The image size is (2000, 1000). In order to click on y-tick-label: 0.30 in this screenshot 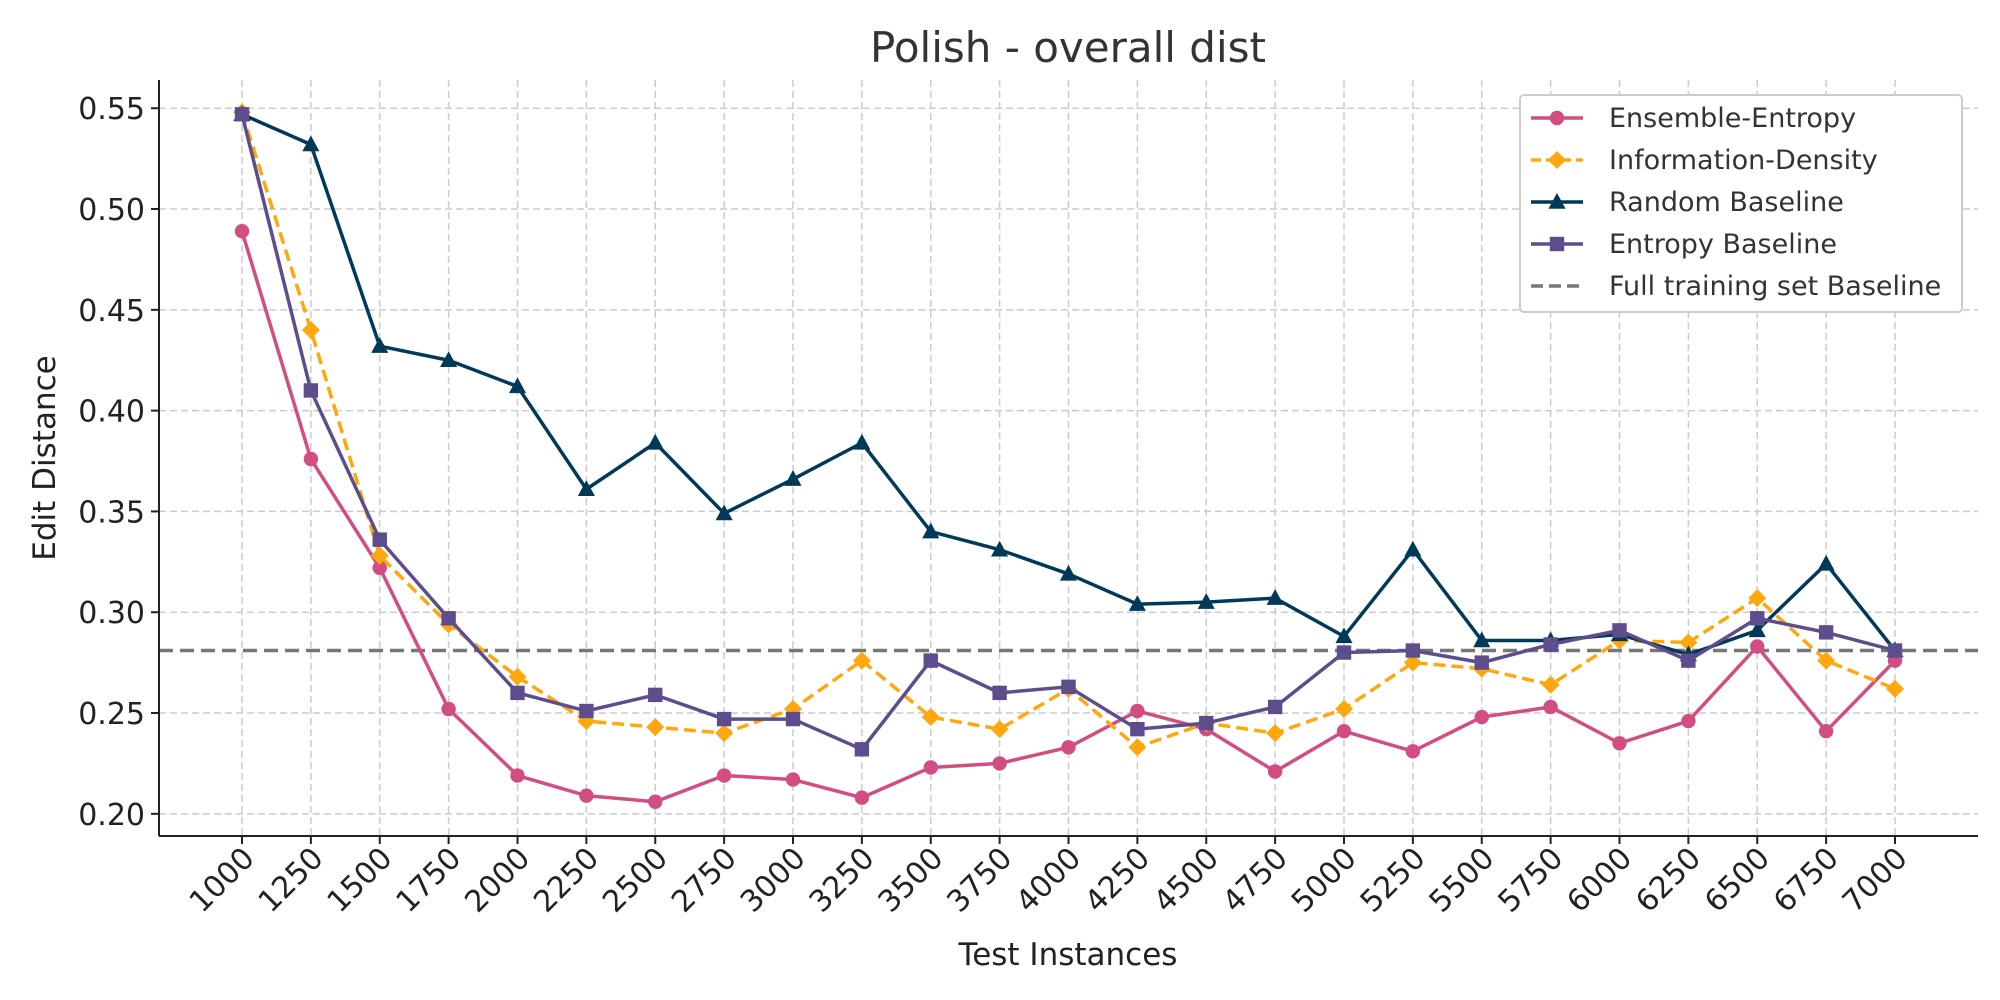, I will do `click(111, 613)`.